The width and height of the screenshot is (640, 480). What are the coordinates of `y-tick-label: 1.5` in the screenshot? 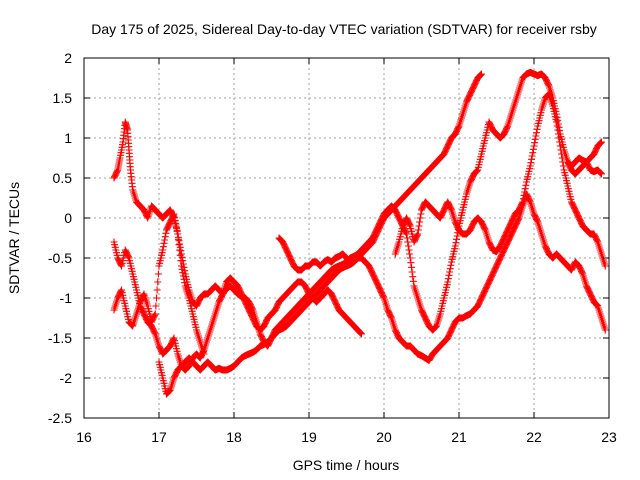 It's located at (63, 98).